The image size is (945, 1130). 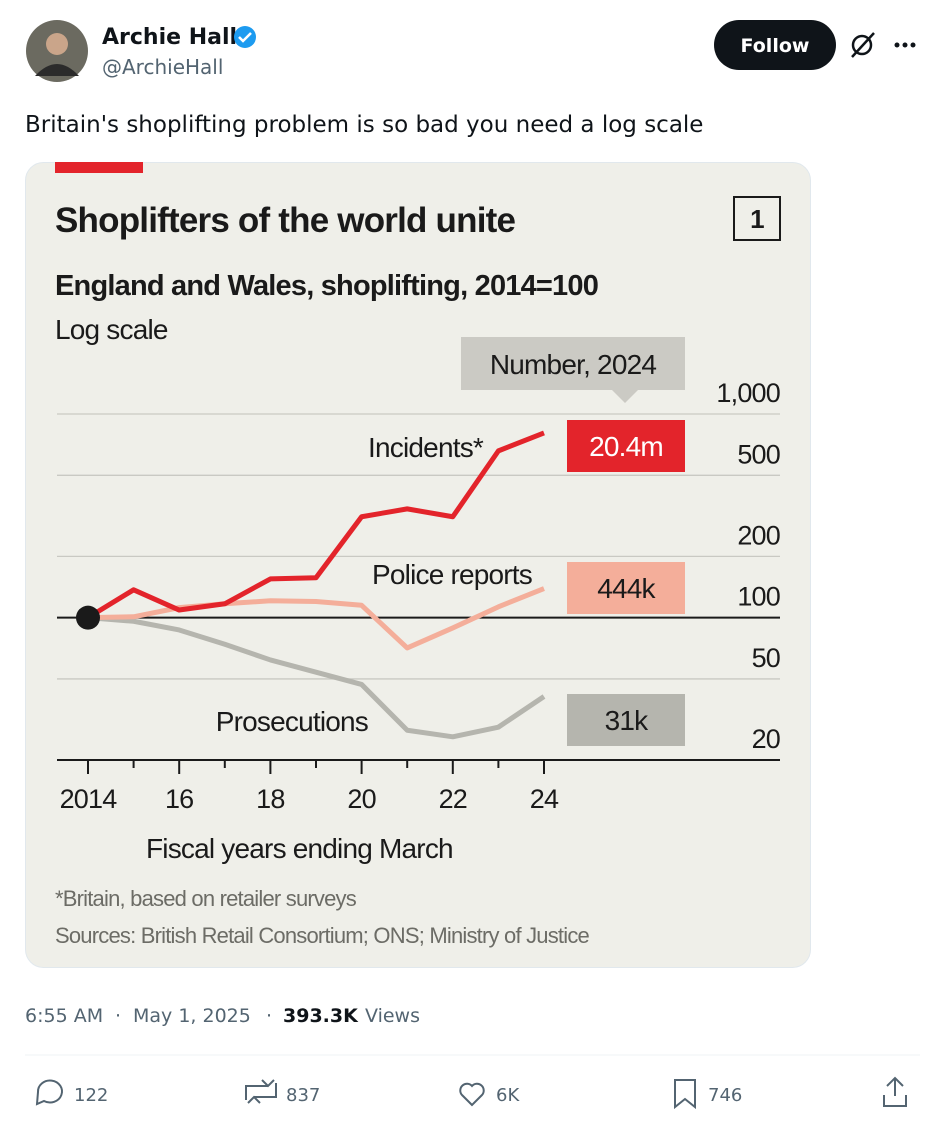 I want to click on x-tick-label: 24, so click(x=544, y=799).